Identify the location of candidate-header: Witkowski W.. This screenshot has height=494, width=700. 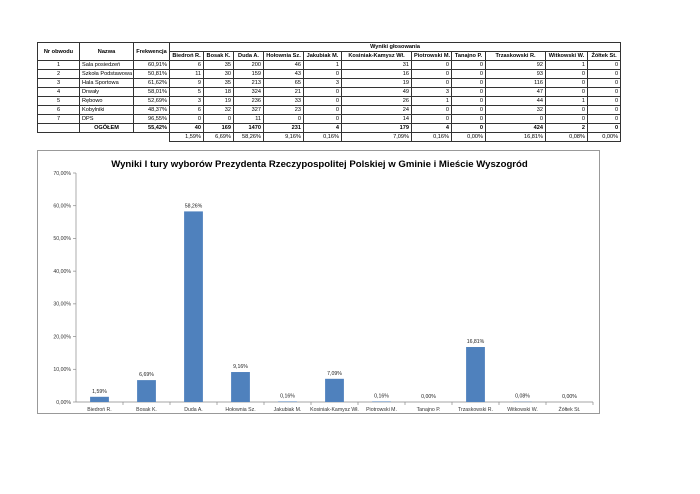
(566, 56).